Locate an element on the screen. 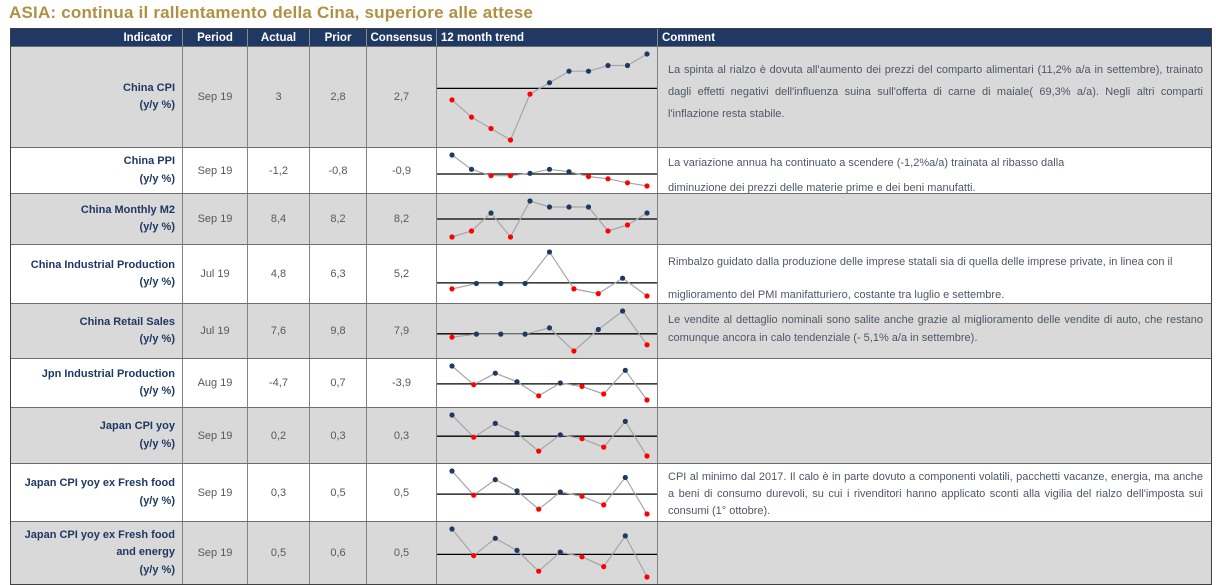 The width and height of the screenshot is (1216, 585). indicator-cell: China Monthly M2 (y/y %) is located at coordinates (97, 219).